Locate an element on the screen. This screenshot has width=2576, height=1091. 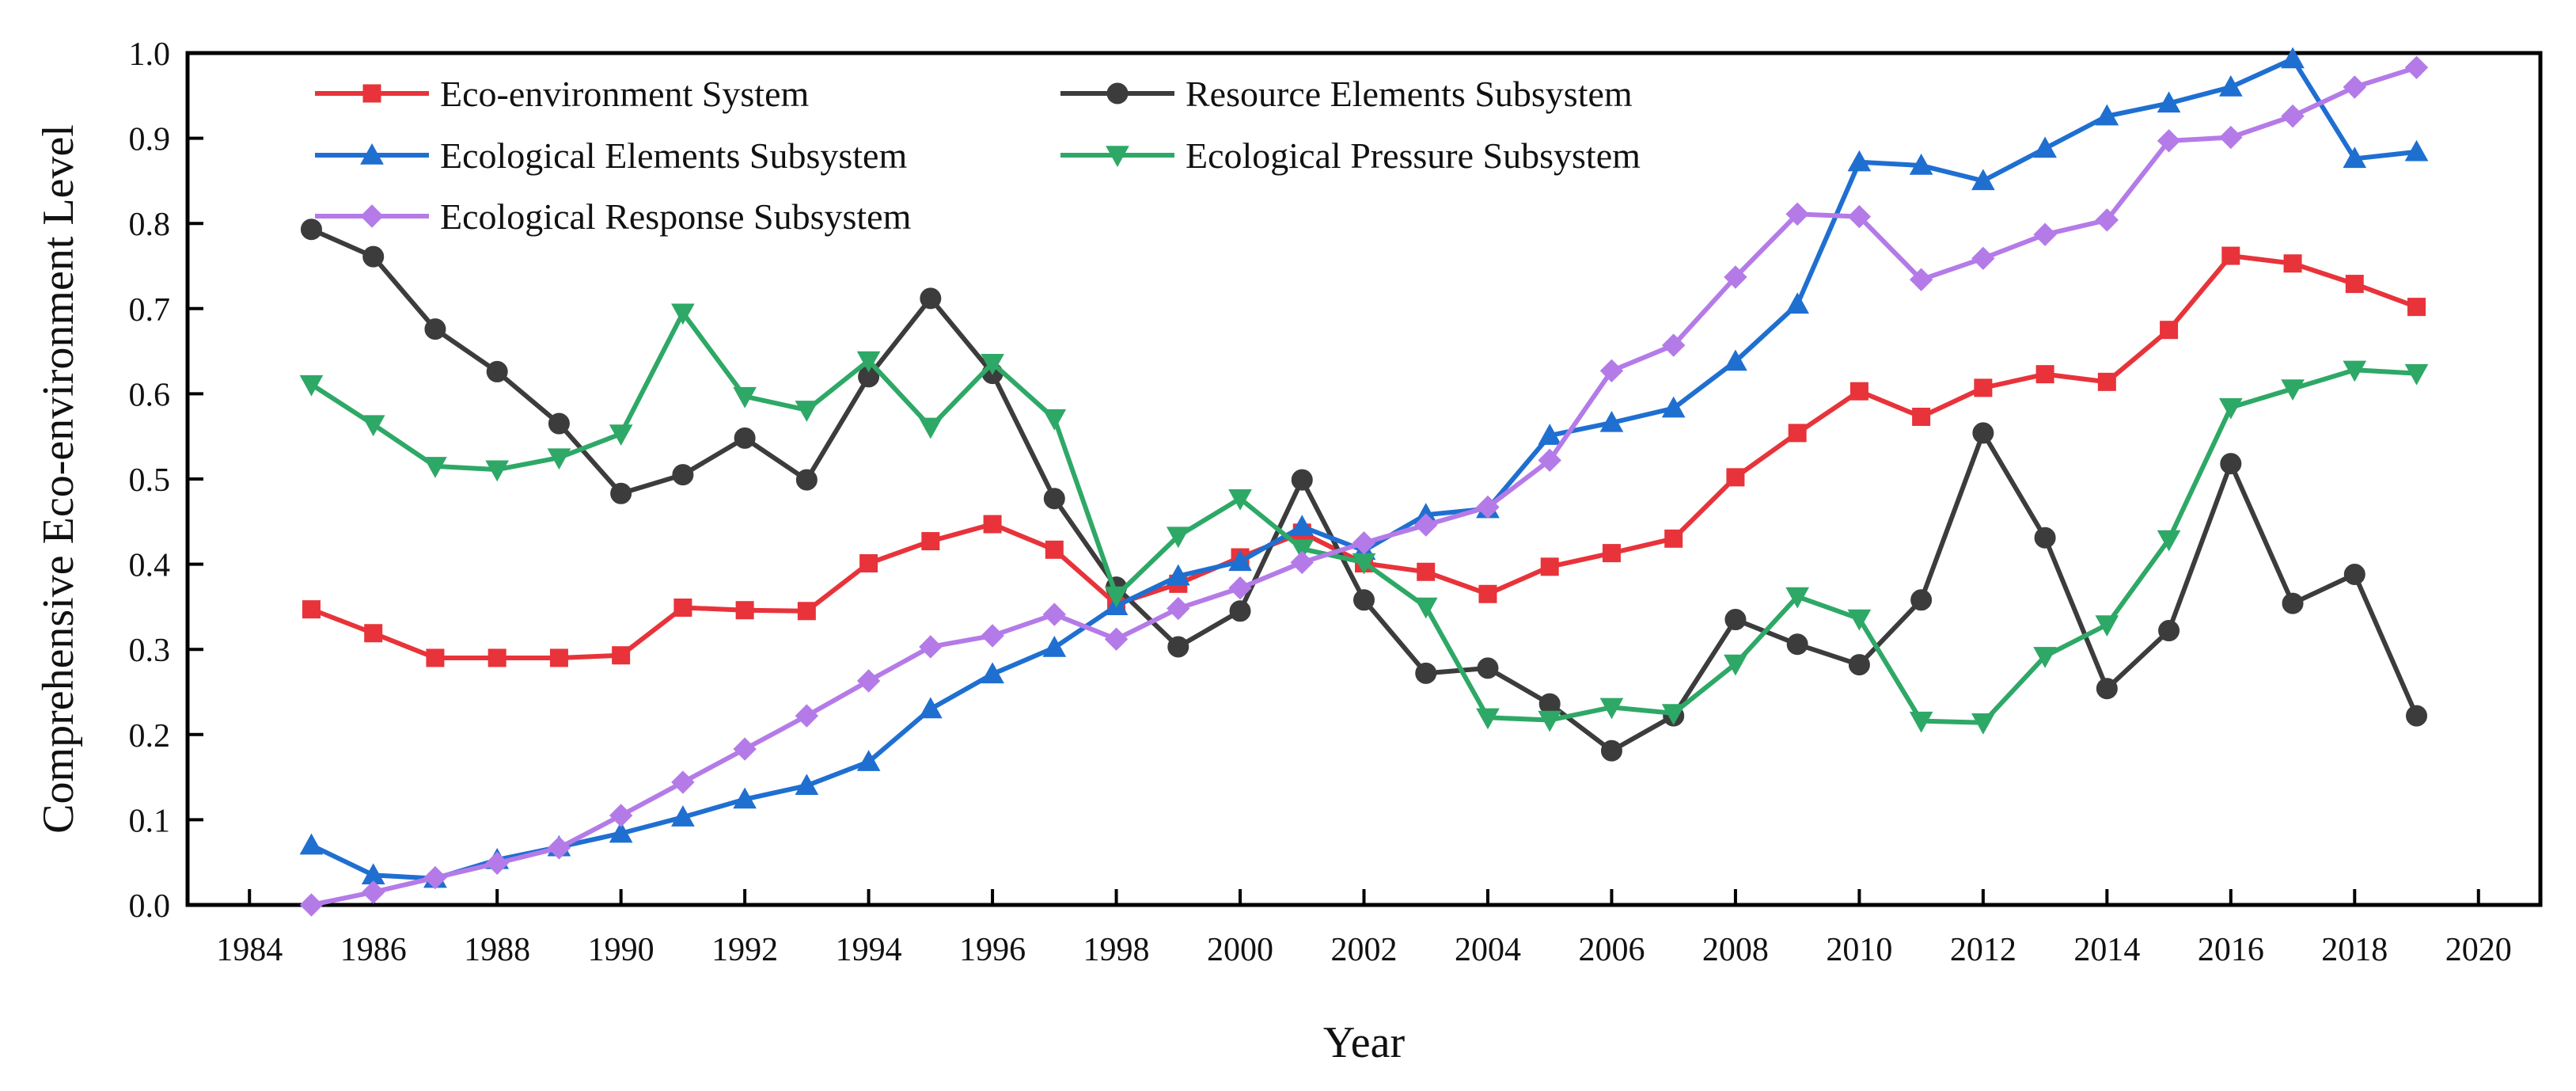
y-tick-label: 0.3 is located at coordinates (150, 651).